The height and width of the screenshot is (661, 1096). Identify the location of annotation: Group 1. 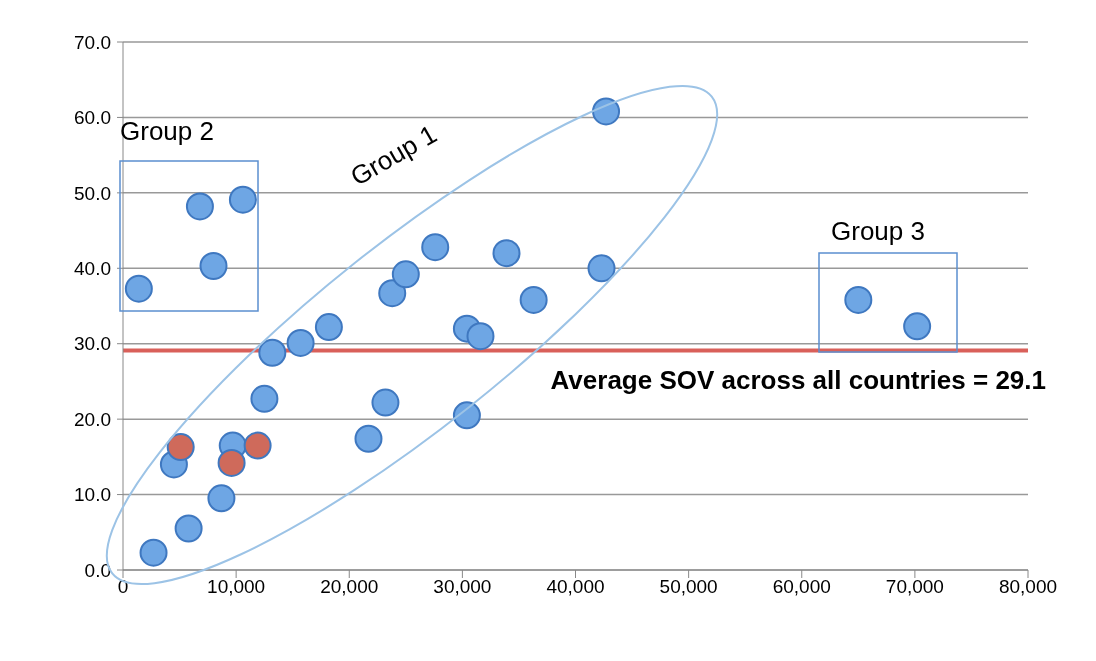
(393, 155).